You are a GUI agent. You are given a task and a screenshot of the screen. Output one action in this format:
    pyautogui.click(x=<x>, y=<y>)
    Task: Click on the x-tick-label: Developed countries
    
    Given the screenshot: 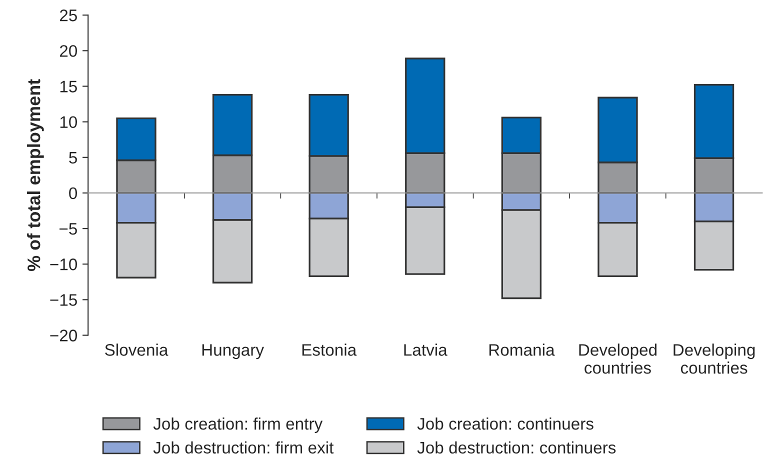 What is the action you would take?
    pyautogui.click(x=617, y=359)
    